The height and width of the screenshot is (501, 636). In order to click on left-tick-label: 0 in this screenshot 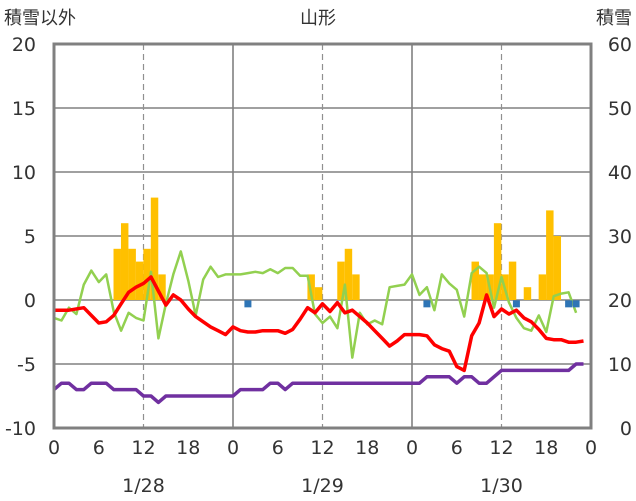, I will do `click(30, 301)`.